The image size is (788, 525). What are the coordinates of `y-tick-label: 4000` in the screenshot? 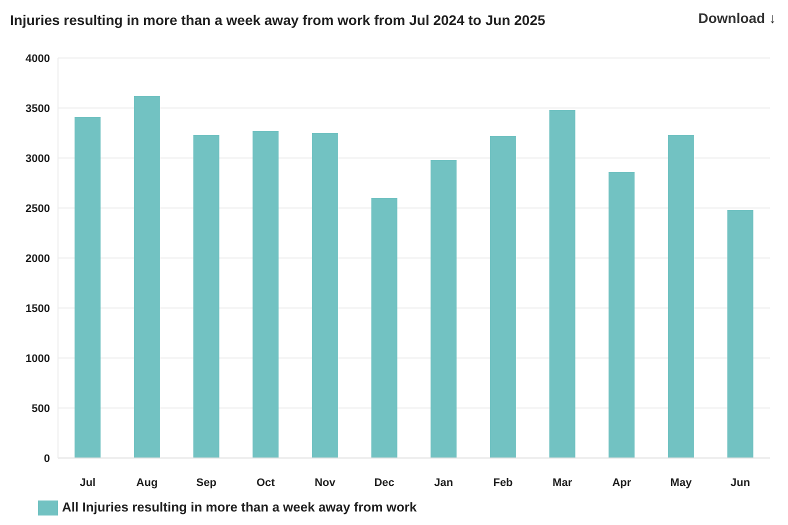 It's located at (38, 58).